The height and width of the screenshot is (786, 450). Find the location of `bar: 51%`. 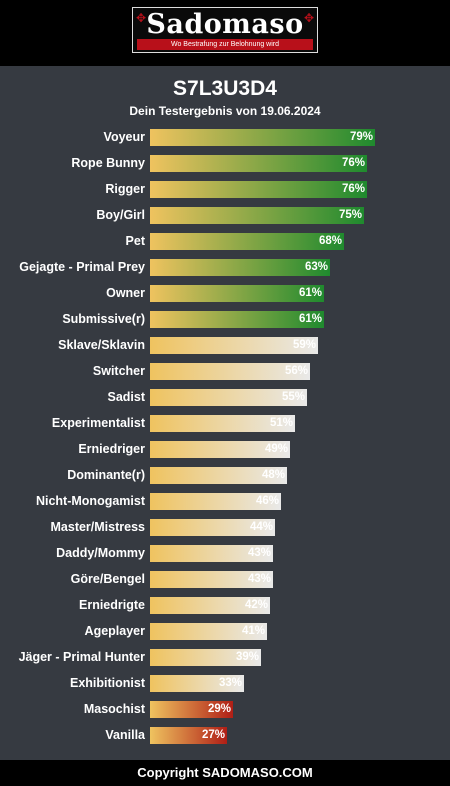

bar: 51% is located at coordinates (222, 423).